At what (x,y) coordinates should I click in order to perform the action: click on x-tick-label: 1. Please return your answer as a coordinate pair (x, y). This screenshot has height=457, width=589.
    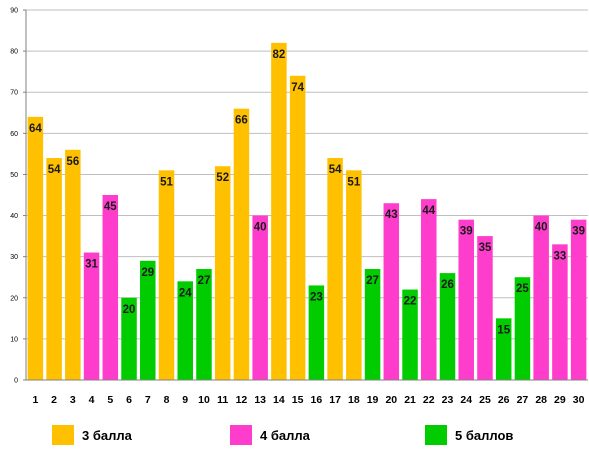
    Looking at the image, I should click on (35, 400).